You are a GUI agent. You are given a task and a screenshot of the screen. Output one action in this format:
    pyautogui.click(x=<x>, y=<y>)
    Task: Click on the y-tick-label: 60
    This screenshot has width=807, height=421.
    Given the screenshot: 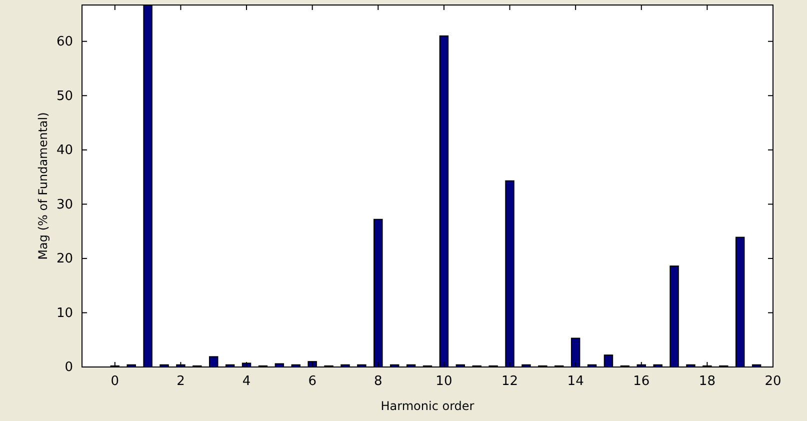 What is the action you would take?
    pyautogui.click(x=64, y=42)
    